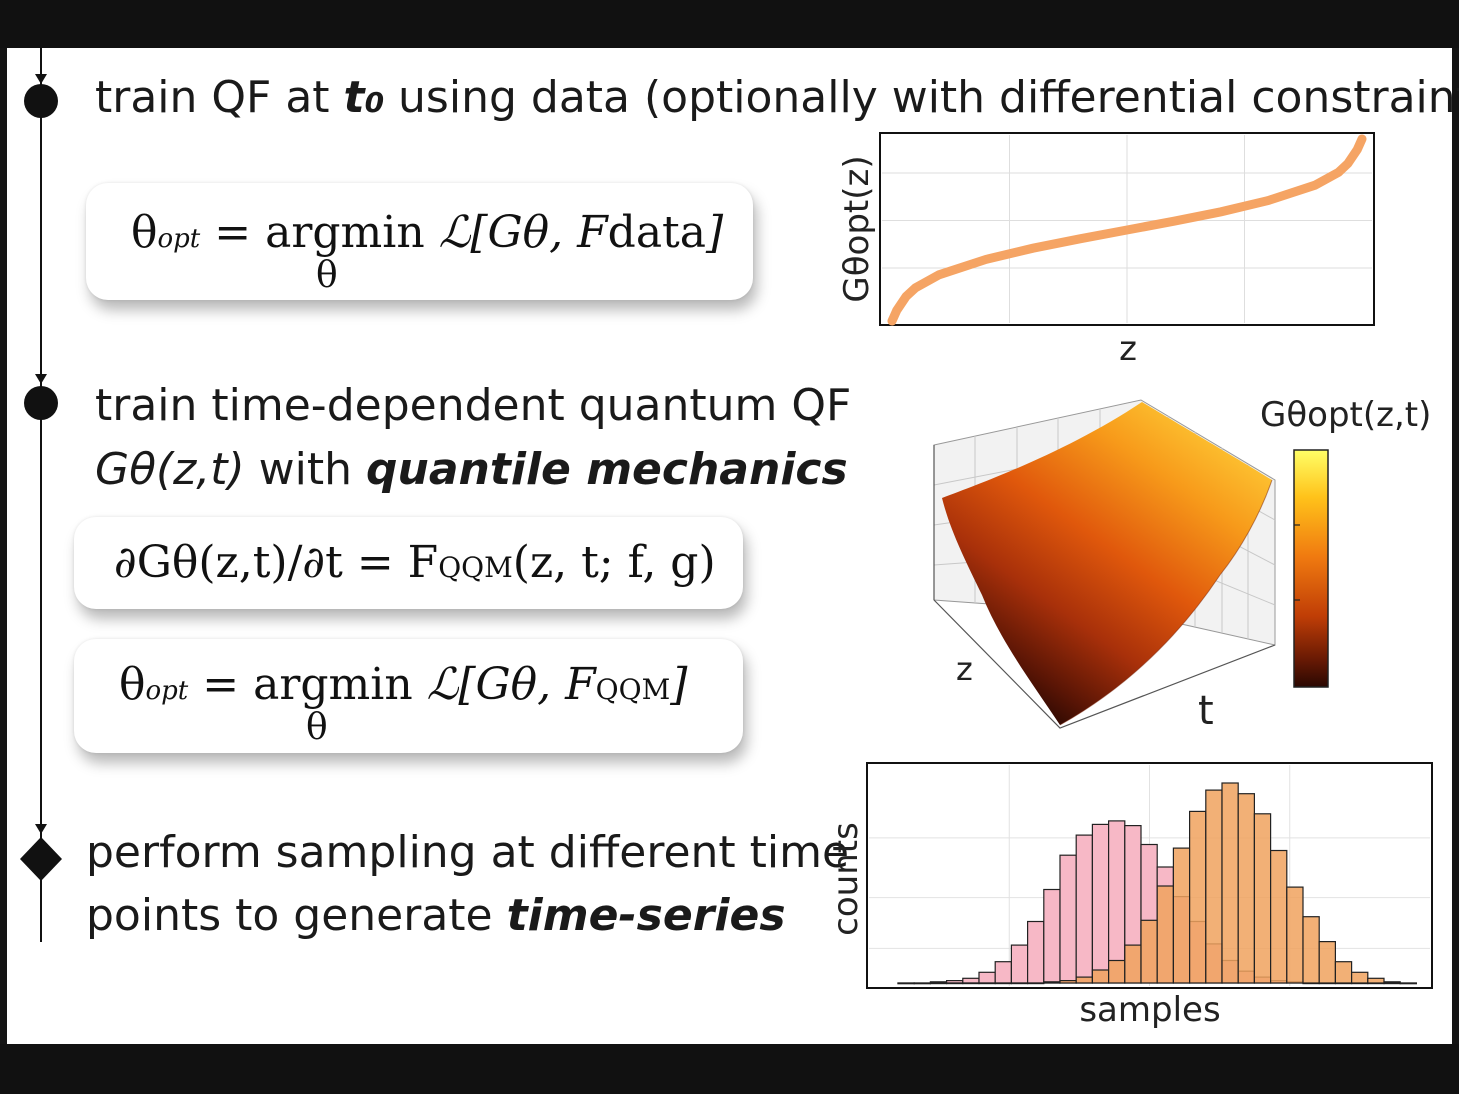  What do you see at coordinates (261, 562) in the screenshot?
I see `f2-lhs: ∂Gθ(z,t)/∂t =` at bounding box center [261, 562].